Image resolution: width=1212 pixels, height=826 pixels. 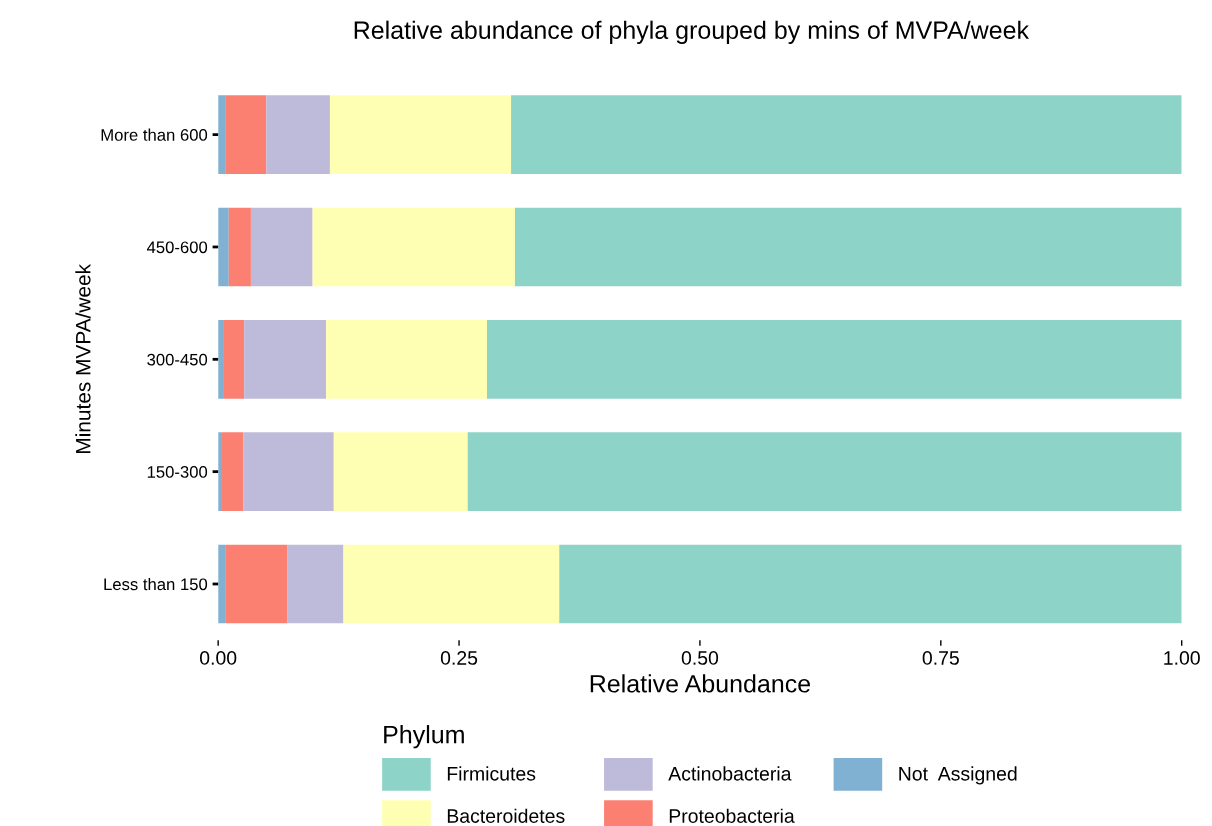 I want to click on legend-label: Not Assigned, so click(x=958, y=775).